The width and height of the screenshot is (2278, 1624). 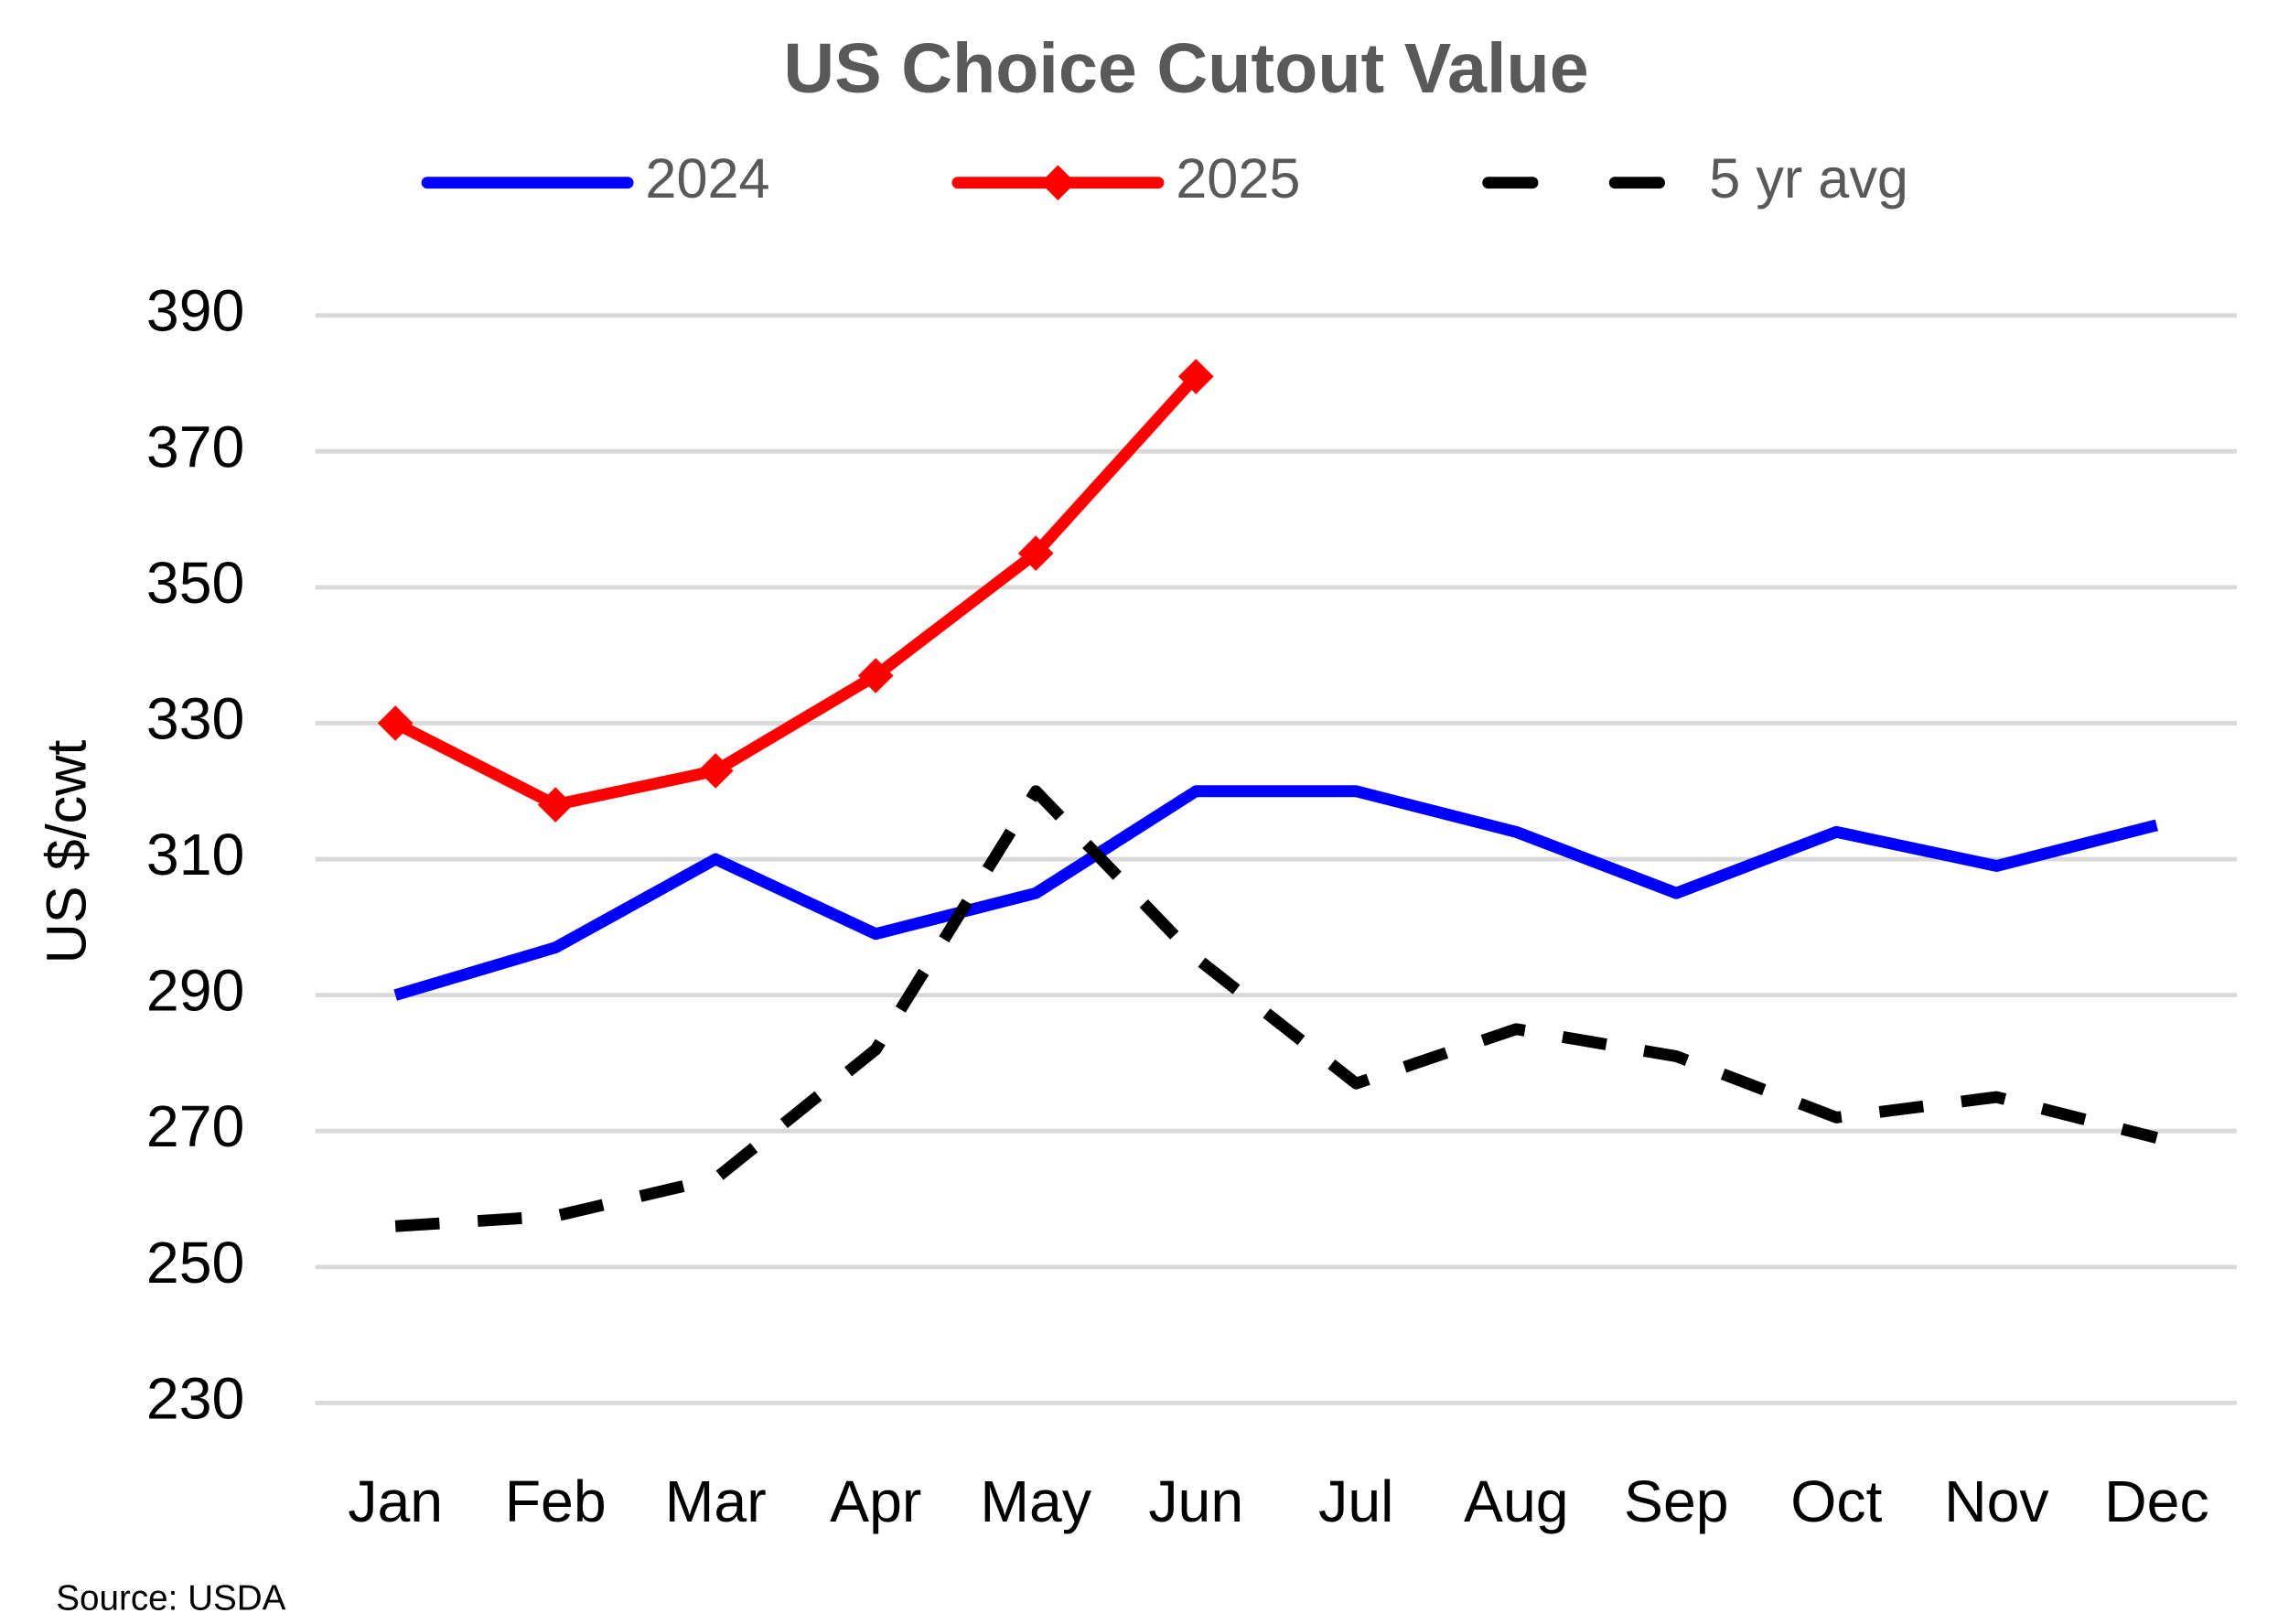 I want to click on legend-label: 2024, so click(x=707, y=178).